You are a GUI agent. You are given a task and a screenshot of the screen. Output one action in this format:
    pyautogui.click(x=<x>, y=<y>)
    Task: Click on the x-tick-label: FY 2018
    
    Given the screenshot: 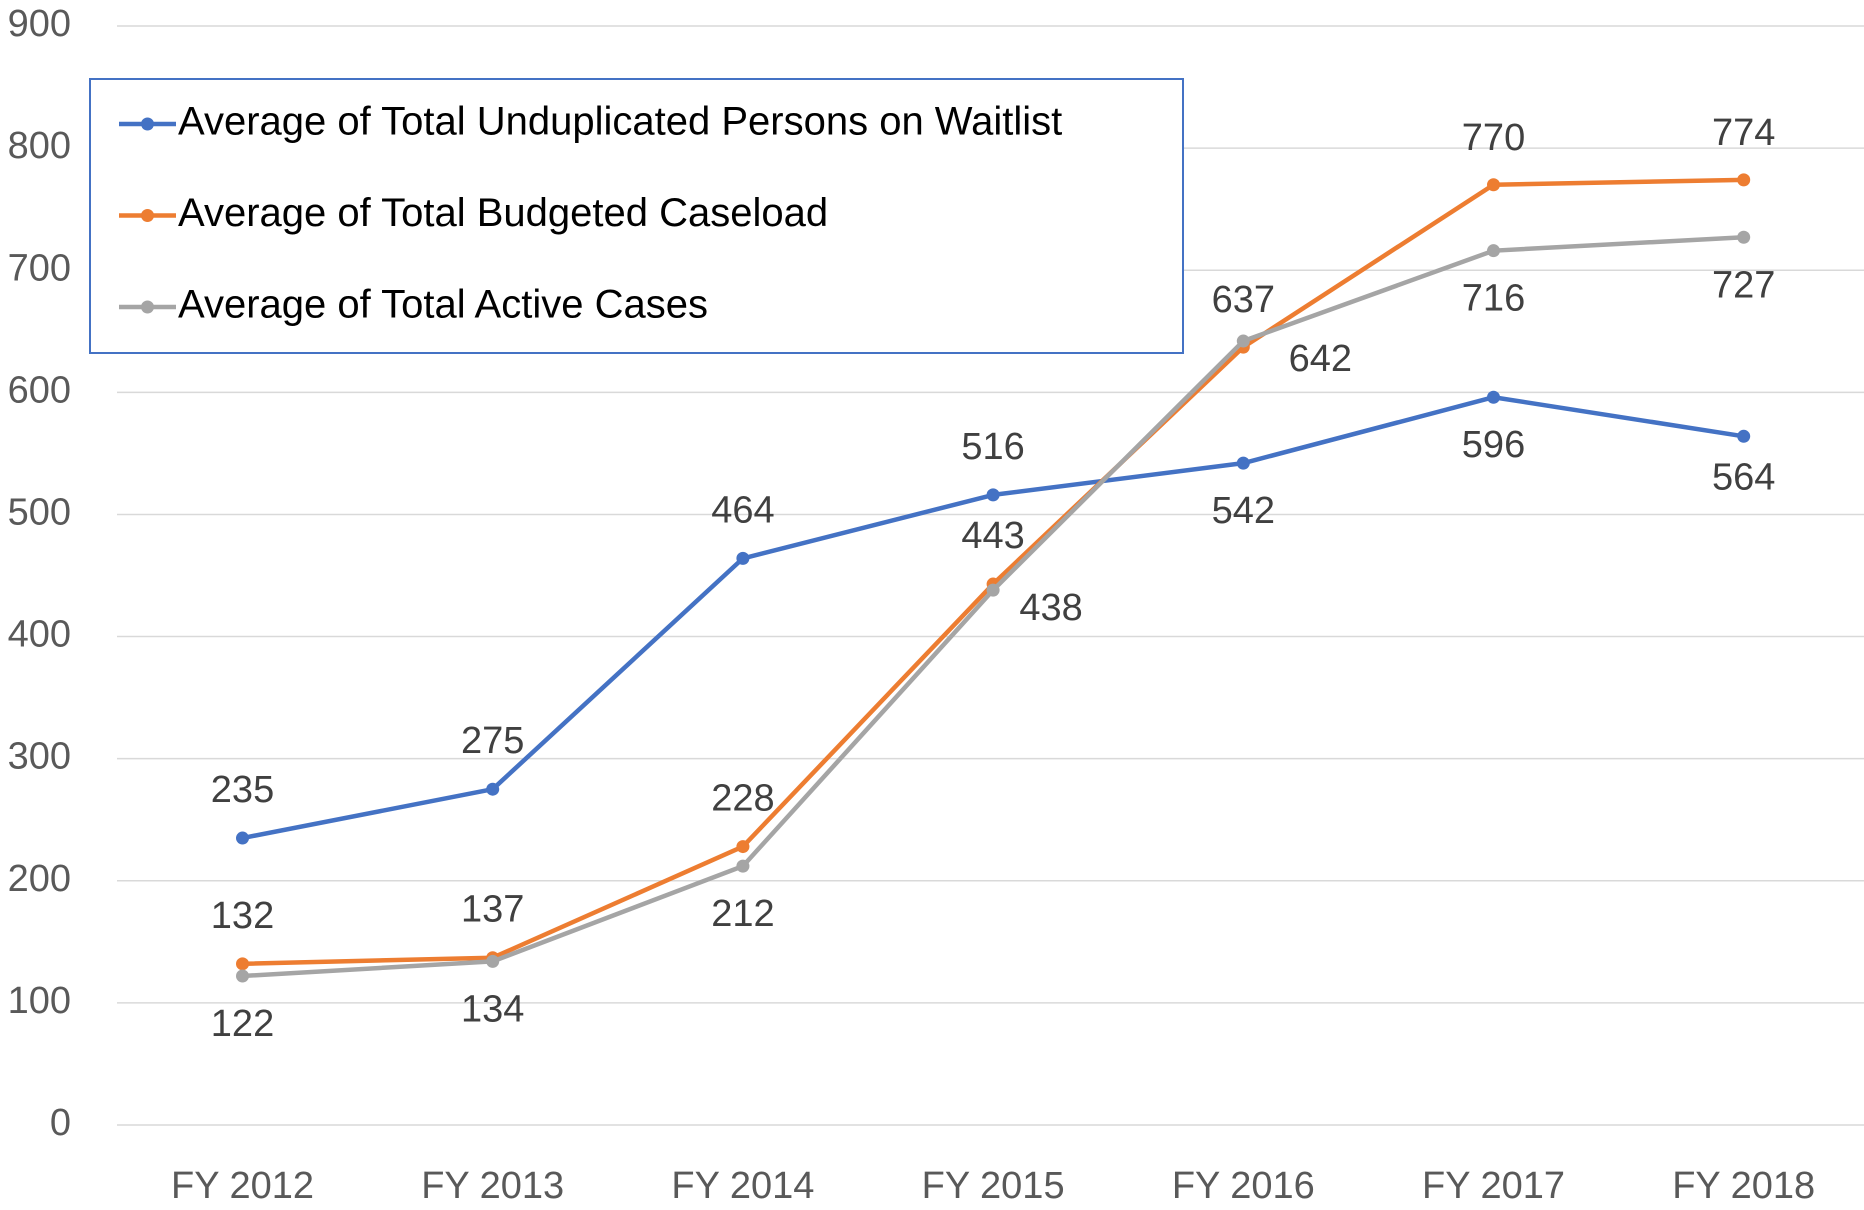 What is the action you would take?
    pyautogui.click(x=1743, y=1186)
    